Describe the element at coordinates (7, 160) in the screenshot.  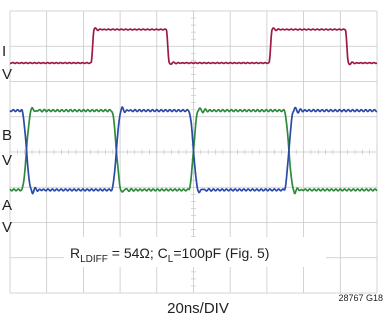
I see `channel-scale-b: V` at that location.